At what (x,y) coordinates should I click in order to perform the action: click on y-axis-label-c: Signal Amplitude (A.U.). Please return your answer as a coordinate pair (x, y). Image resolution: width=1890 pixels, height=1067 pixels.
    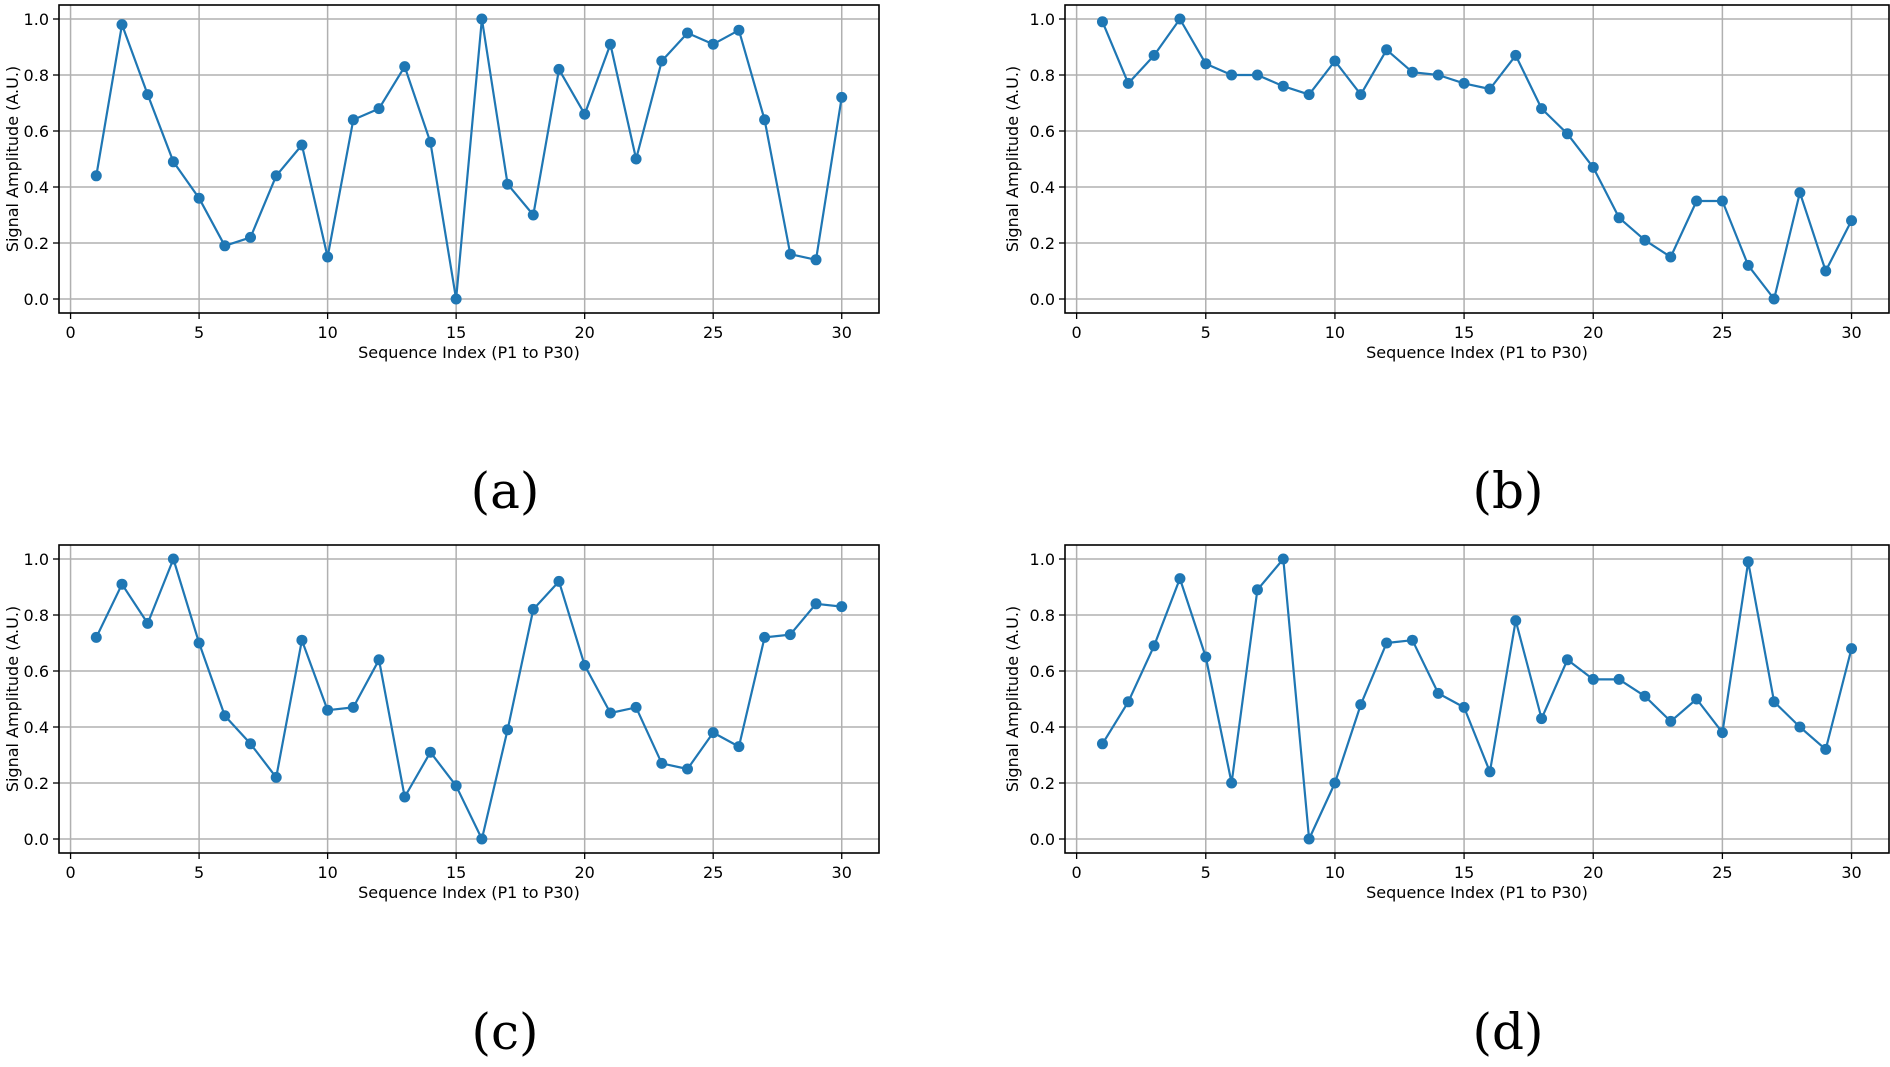
    Looking at the image, I should click on (12, 699).